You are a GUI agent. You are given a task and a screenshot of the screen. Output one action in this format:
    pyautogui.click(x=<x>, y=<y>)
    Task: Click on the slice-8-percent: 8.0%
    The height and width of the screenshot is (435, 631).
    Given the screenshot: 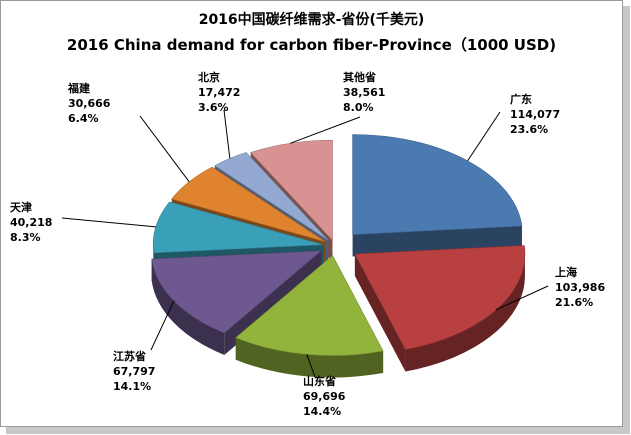 What is the action you would take?
    pyautogui.click(x=358, y=107)
    